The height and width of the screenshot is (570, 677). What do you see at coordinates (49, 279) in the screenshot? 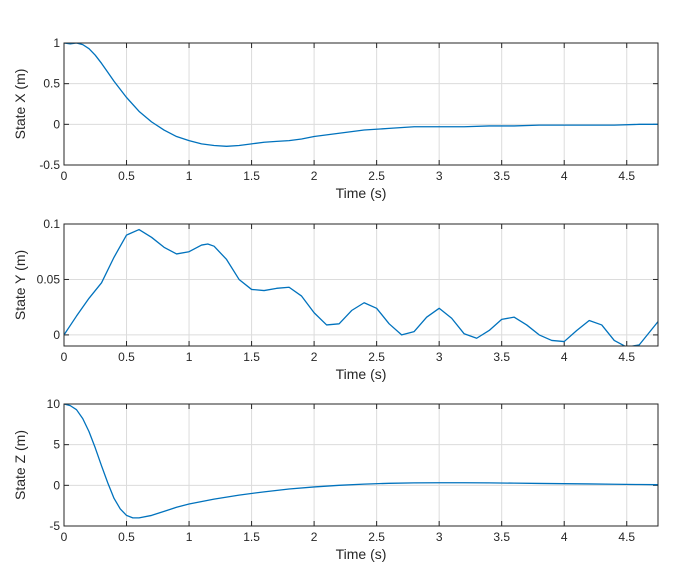
I see `y-tick-label: 0.05` at bounding box center [49, 279].